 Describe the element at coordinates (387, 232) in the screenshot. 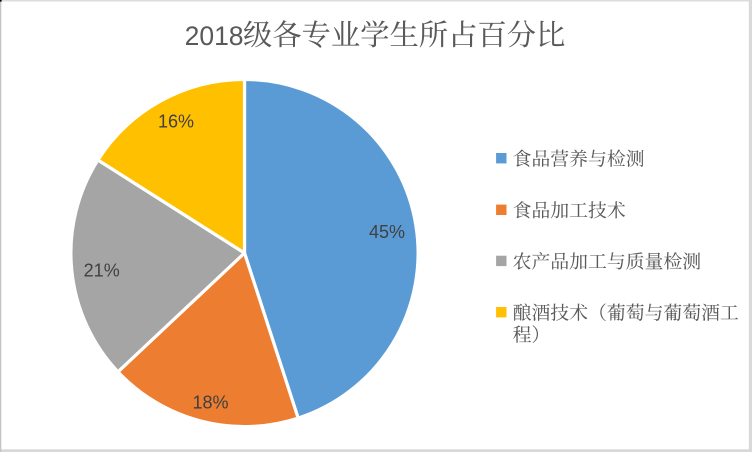

I see `svg-text: 45%` at that location.